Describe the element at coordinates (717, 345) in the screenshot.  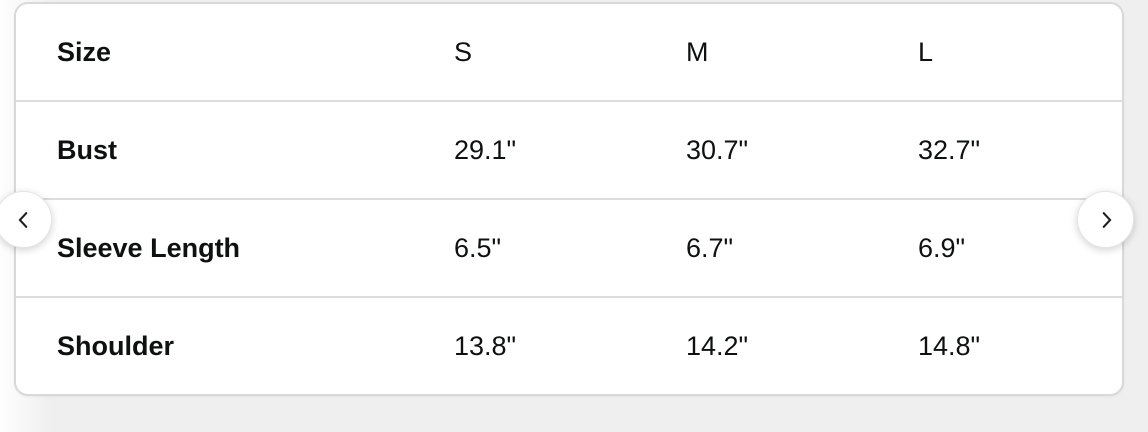
I see `shoulder-value-m: 14.2"` at that location.